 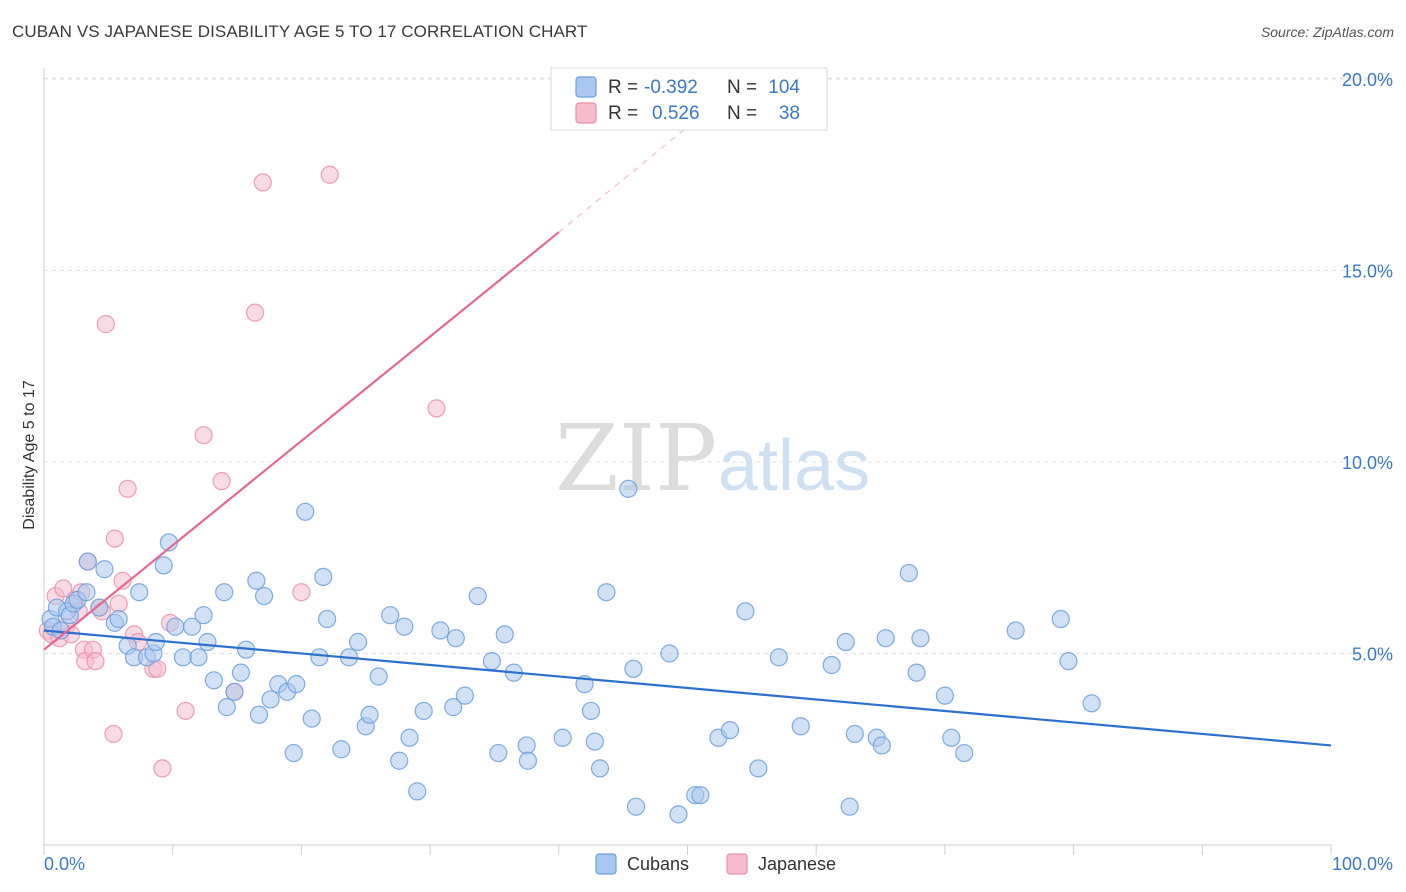 What do you see at coordinates (606, 864) in the screenshot?
I see `legend-bottom-swatch-cubans` at bounding box center [606, 864].